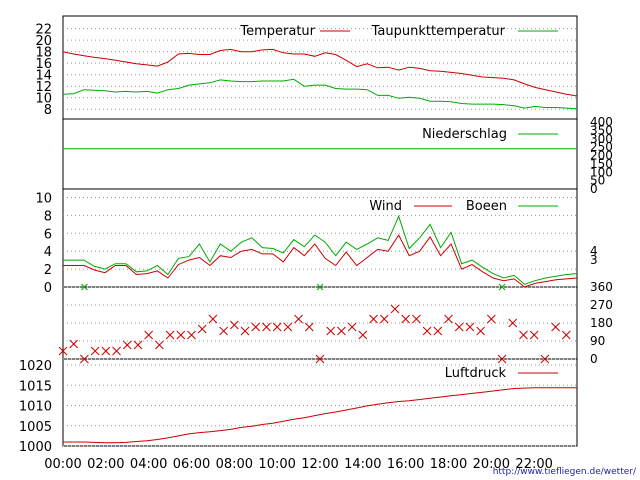 This screenshot has height=480, width=640. Describe the element at coordinates (491, 464) in the screenshot. I see `x-tick-label: 20:00` at that location.